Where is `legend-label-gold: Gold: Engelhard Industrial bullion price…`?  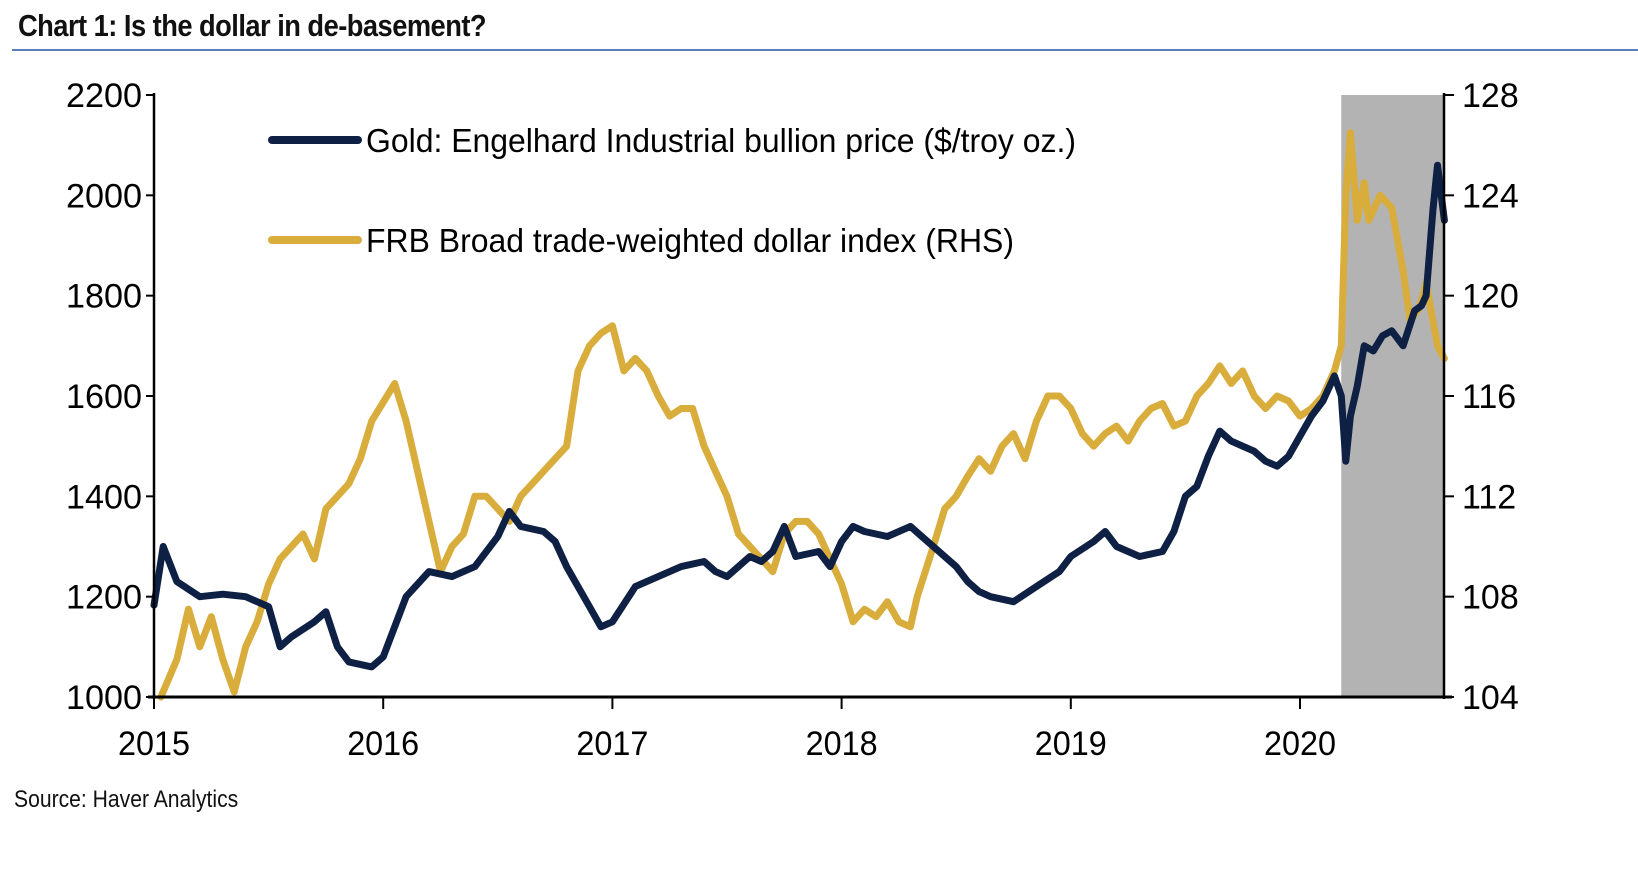 legend-label-gold: Gold: Engelhard Industrial bullion price… is located at coordinates (721, 140).